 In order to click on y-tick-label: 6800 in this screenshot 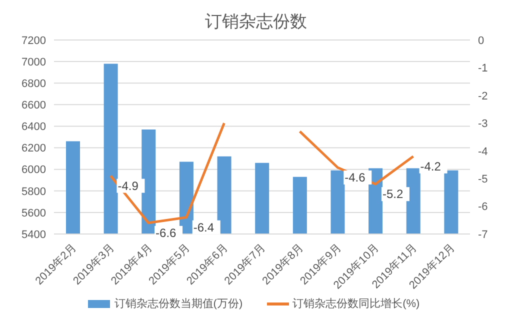, I will do `click(34, 84)`.